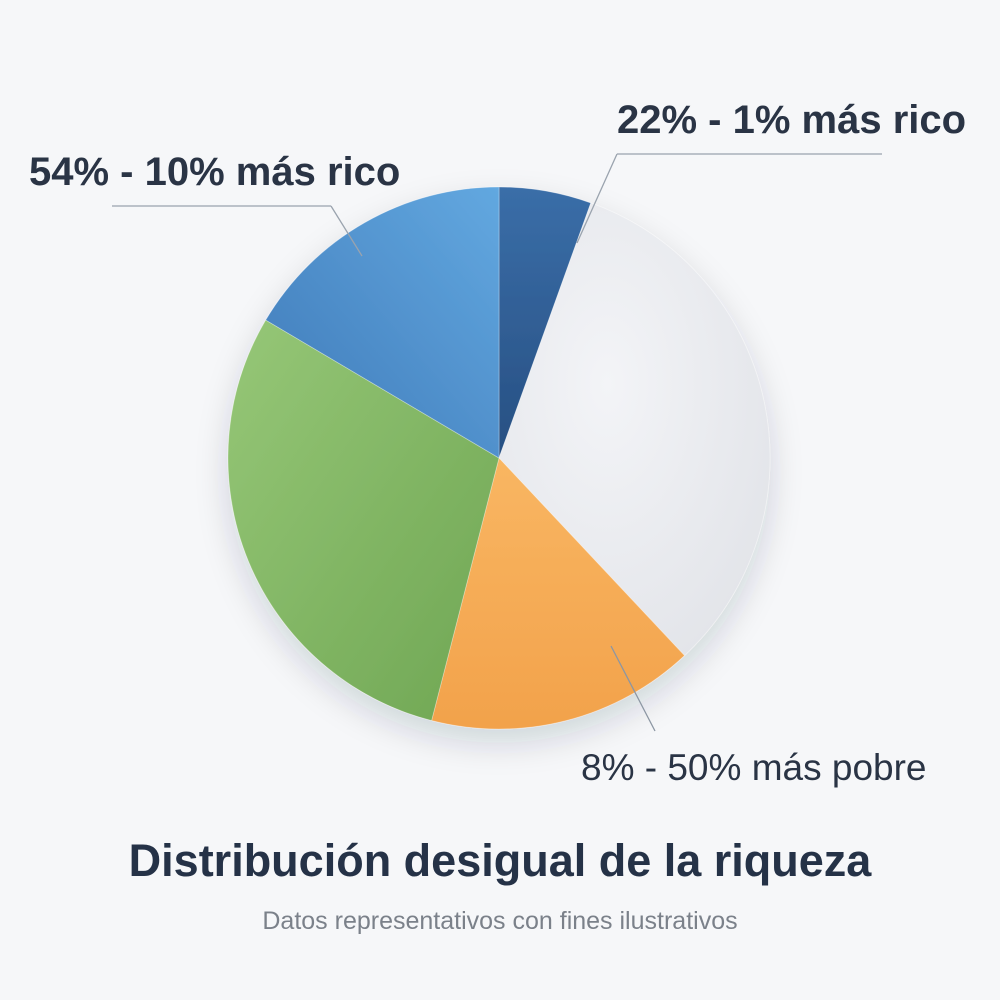  Describe the element at coordinates (597, 198) in the screenshot. I see `leader-line-top-right-diag` at that location.